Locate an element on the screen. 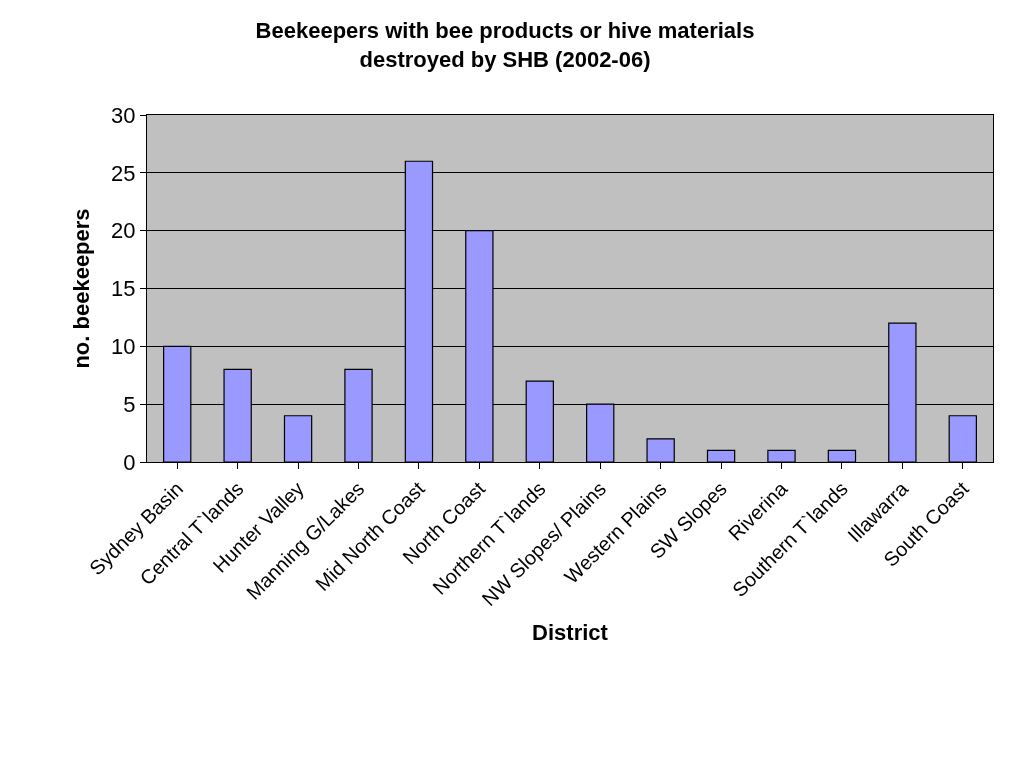 This screenshot has height=769, width=1010. y-tick-label: 5 is located at coordinates (129, 404).